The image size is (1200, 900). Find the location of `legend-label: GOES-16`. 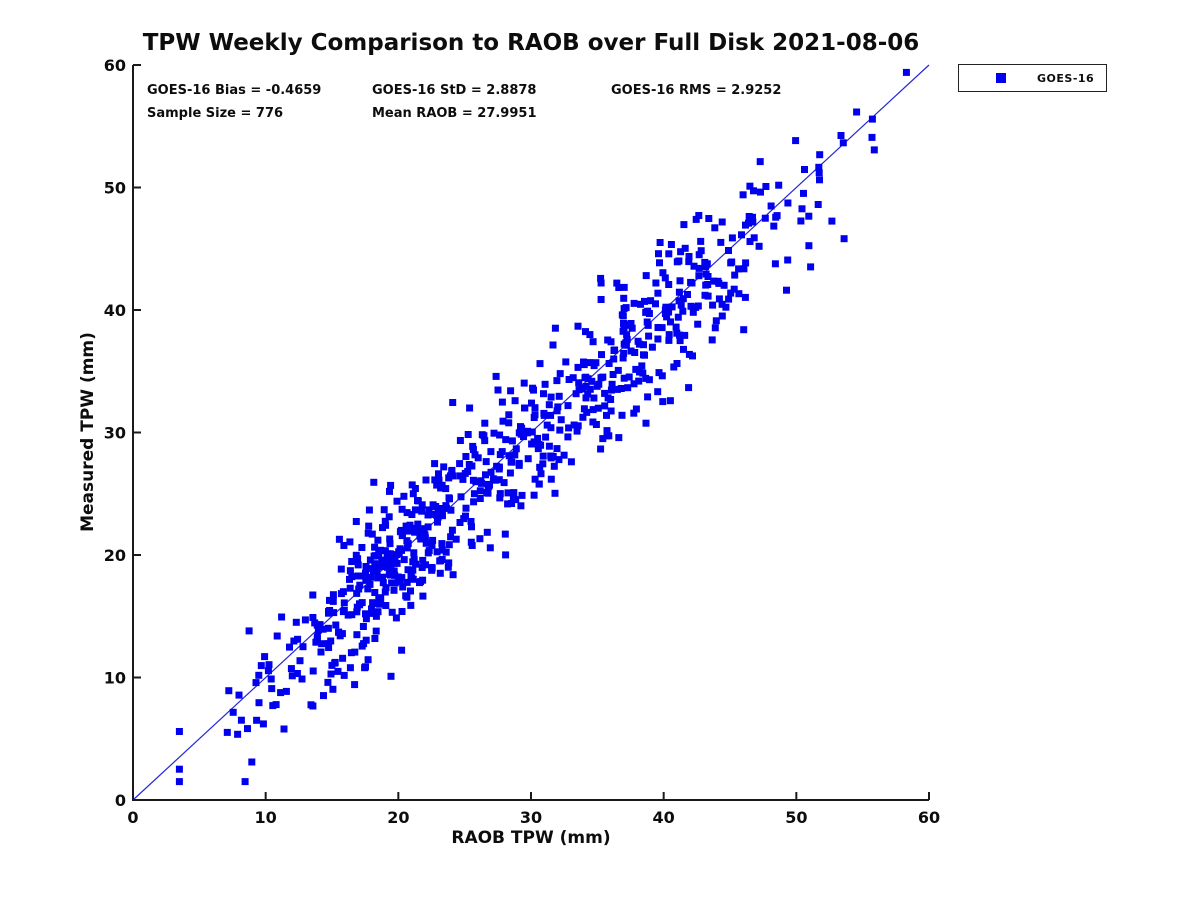

legend-label: GOES-16 is located at coordinates (1066, 78).